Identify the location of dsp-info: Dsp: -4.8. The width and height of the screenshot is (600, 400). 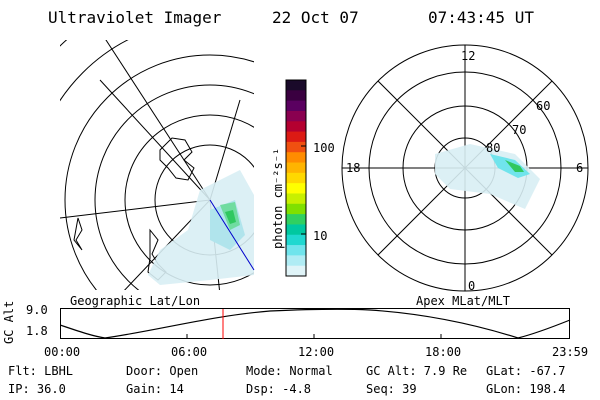
(279, 389).